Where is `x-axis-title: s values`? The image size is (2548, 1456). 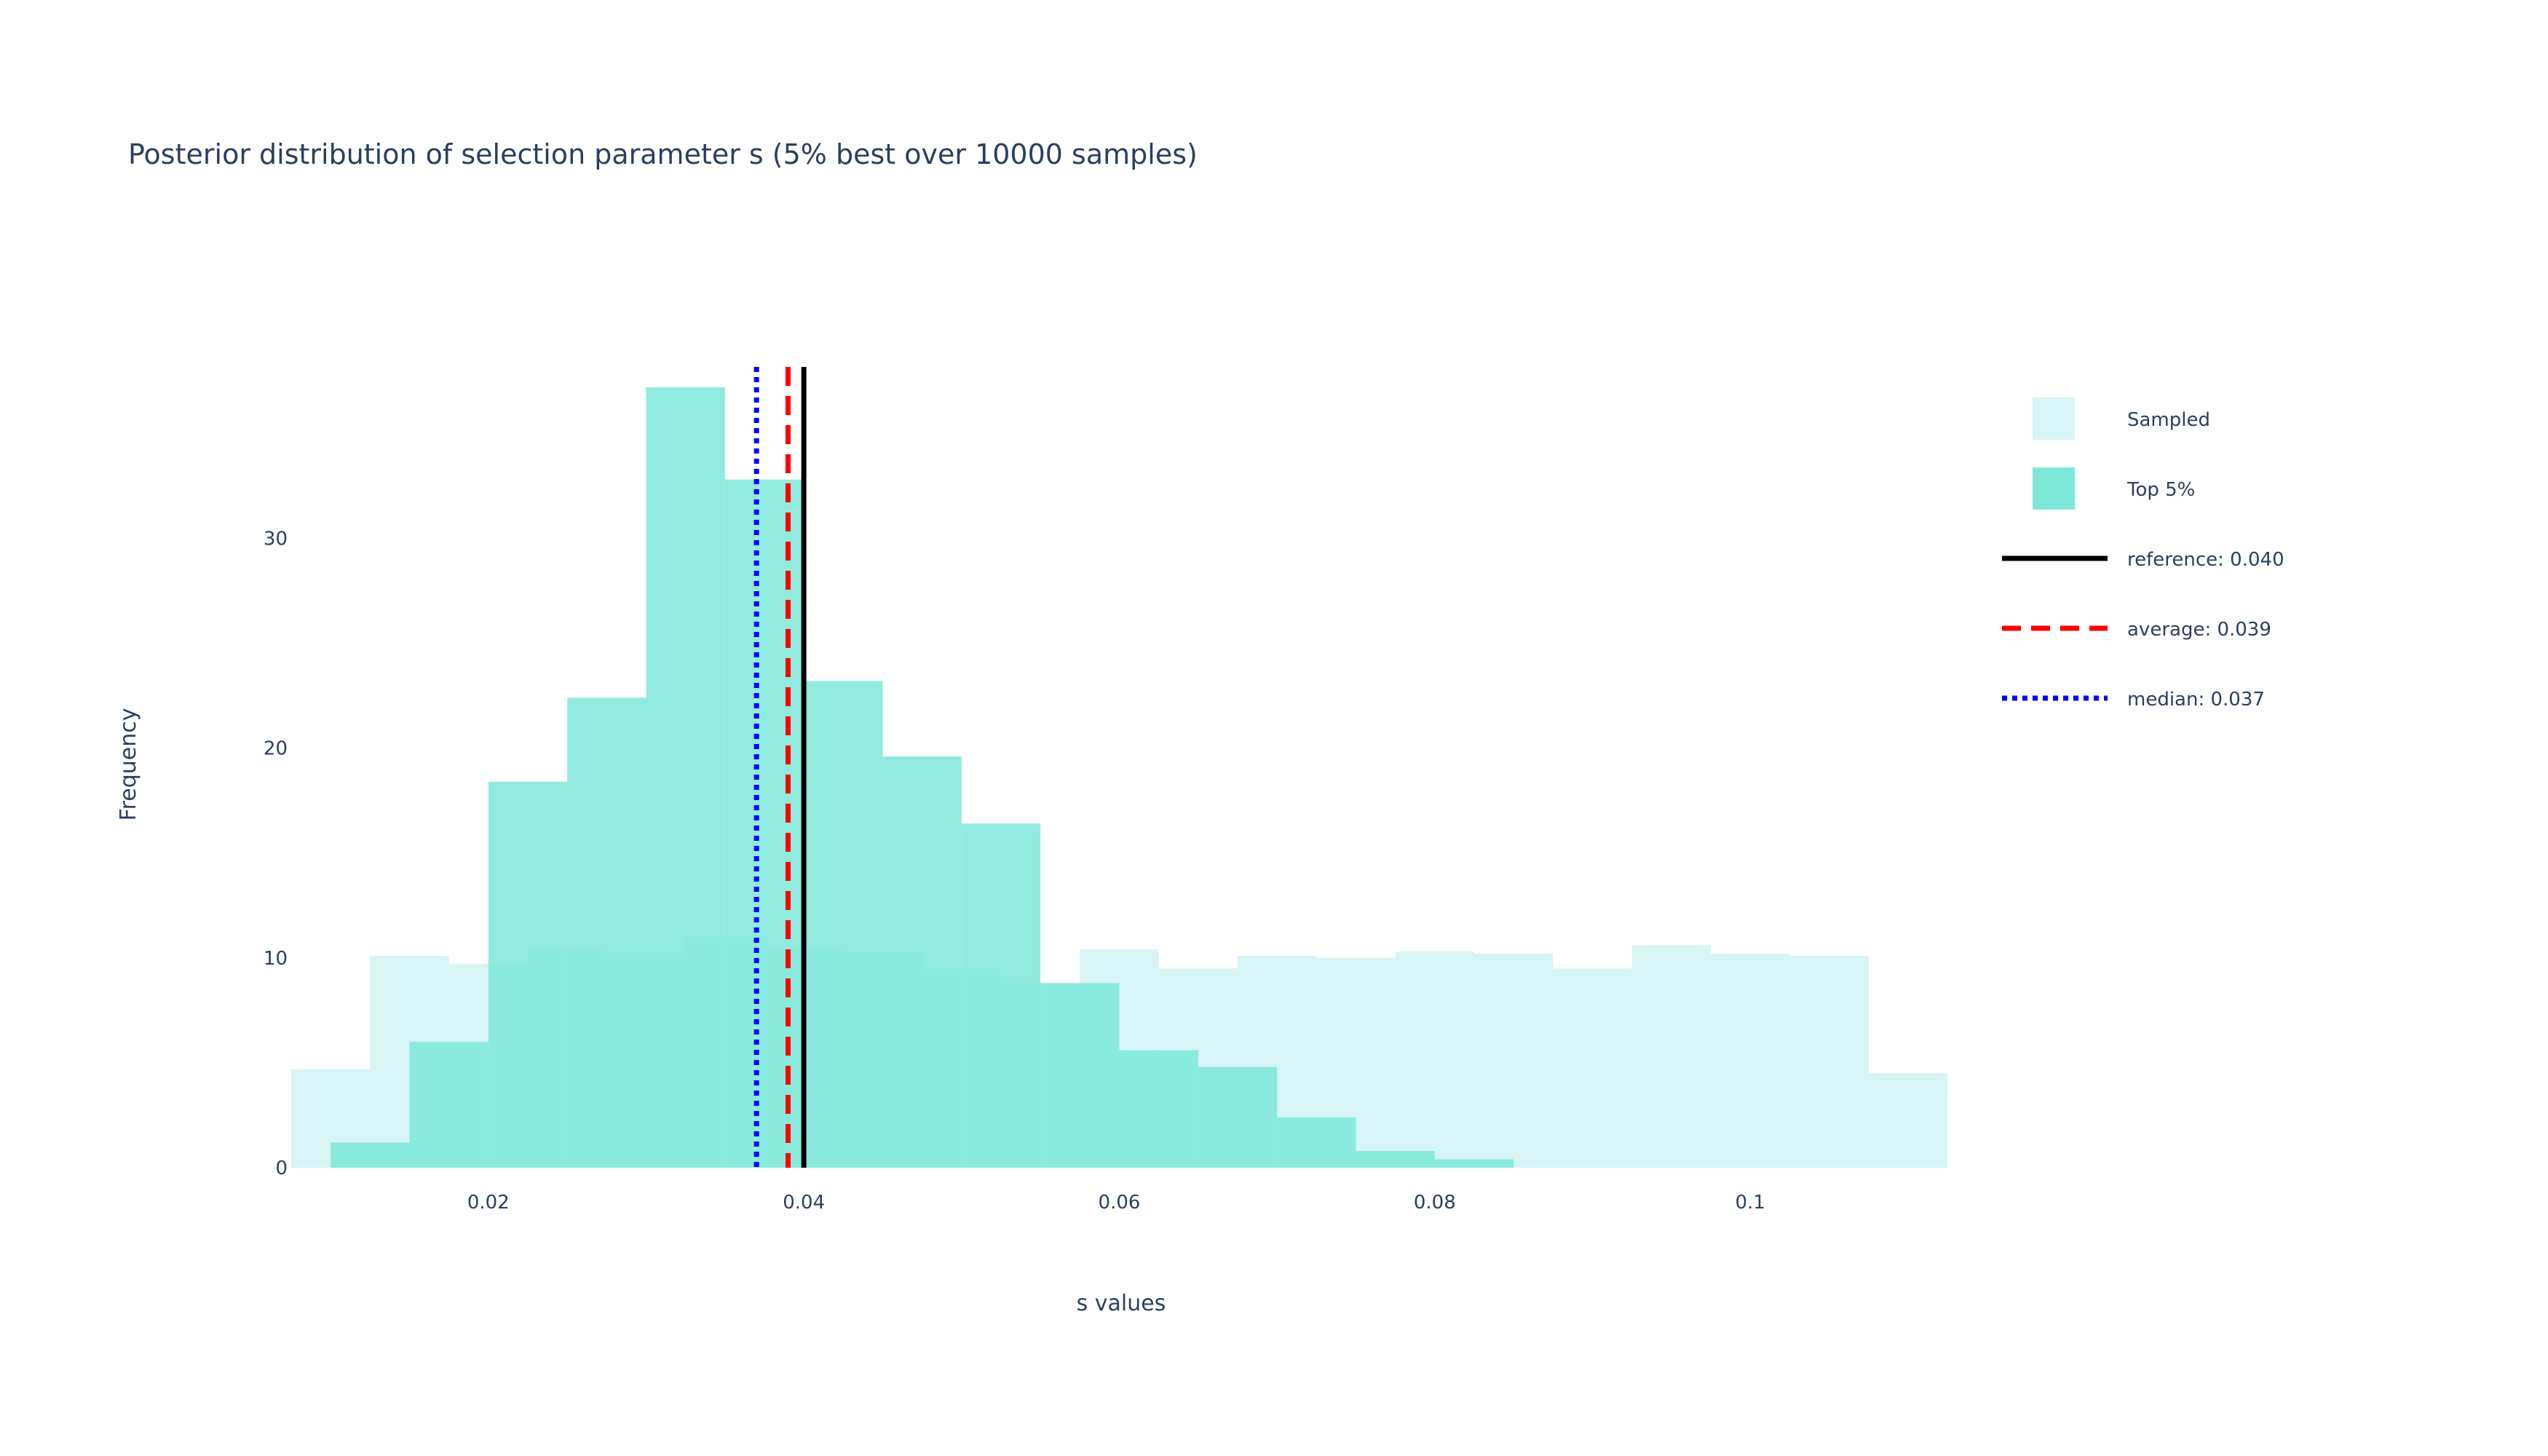 x-axis-title: s values is located at coordinates (1121, 1303).